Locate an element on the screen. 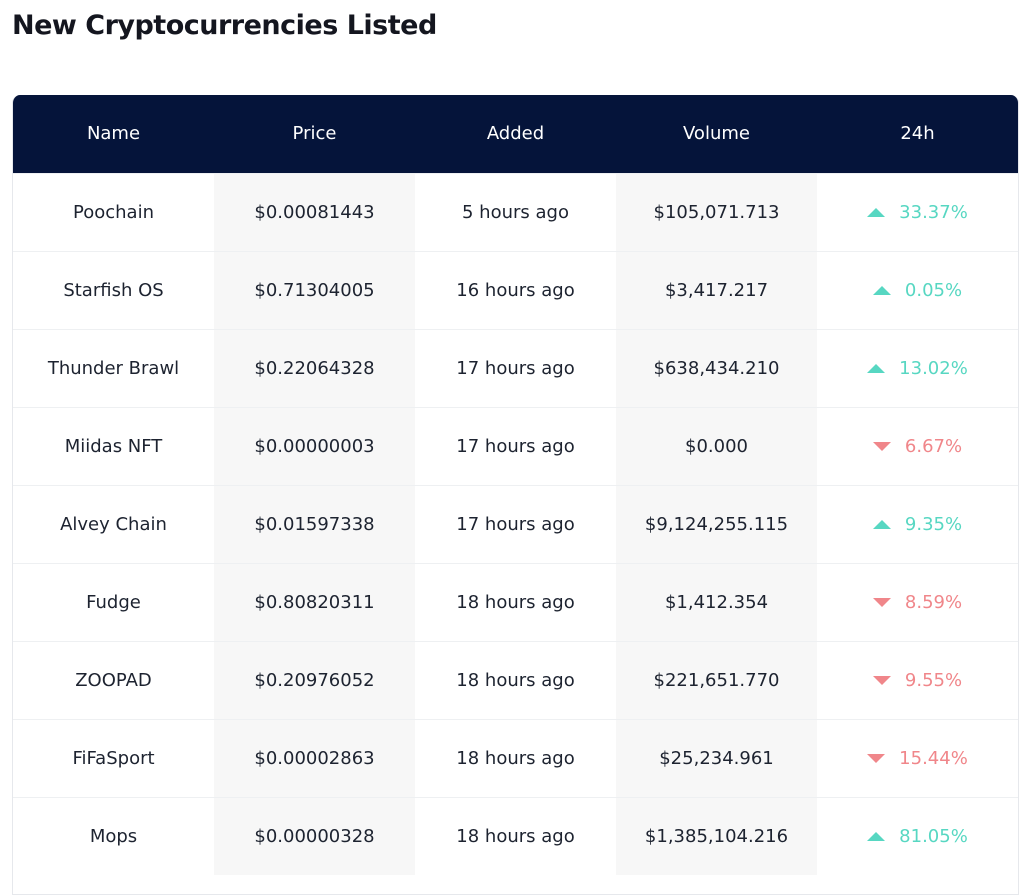 Image resolution: width=1024 pixels, height=895 pixels. coin-24h-change-cell: 9.35% is located at coordinates (917, 524).